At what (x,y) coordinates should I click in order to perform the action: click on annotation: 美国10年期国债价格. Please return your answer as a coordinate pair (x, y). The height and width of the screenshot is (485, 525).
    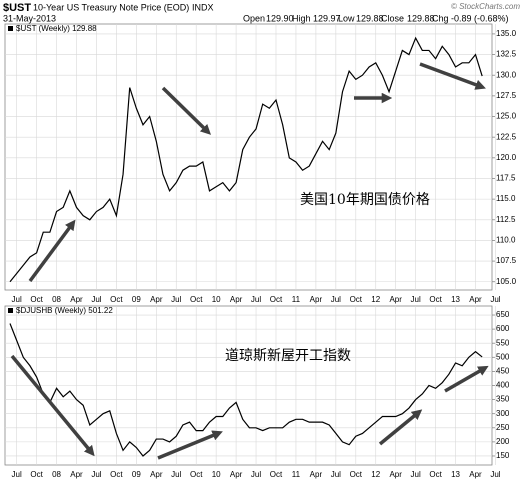
    Looking at the image, I should click on (365, 200).